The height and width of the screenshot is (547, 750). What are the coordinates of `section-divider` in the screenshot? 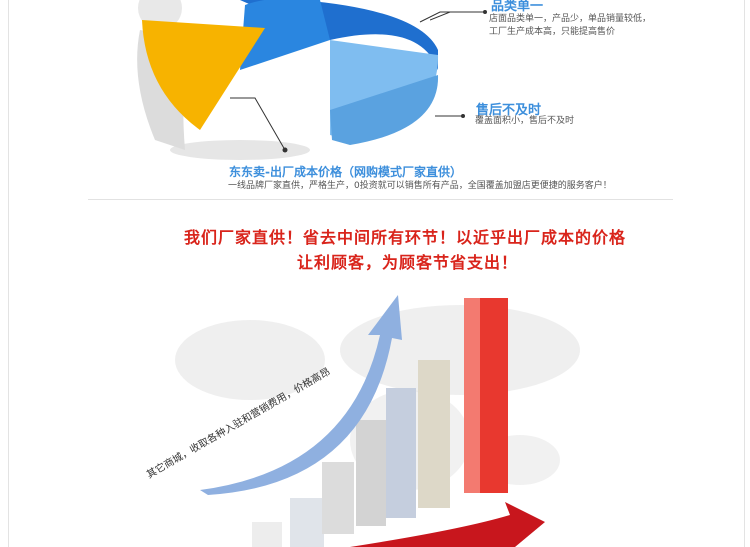 It's located at (380, 199).